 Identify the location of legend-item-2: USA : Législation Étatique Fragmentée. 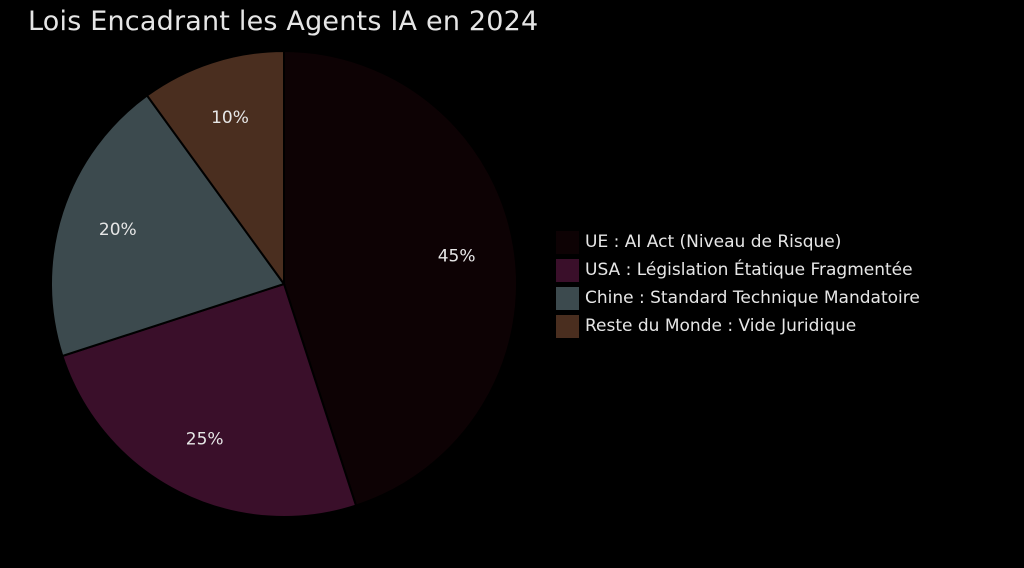
(738, 270).